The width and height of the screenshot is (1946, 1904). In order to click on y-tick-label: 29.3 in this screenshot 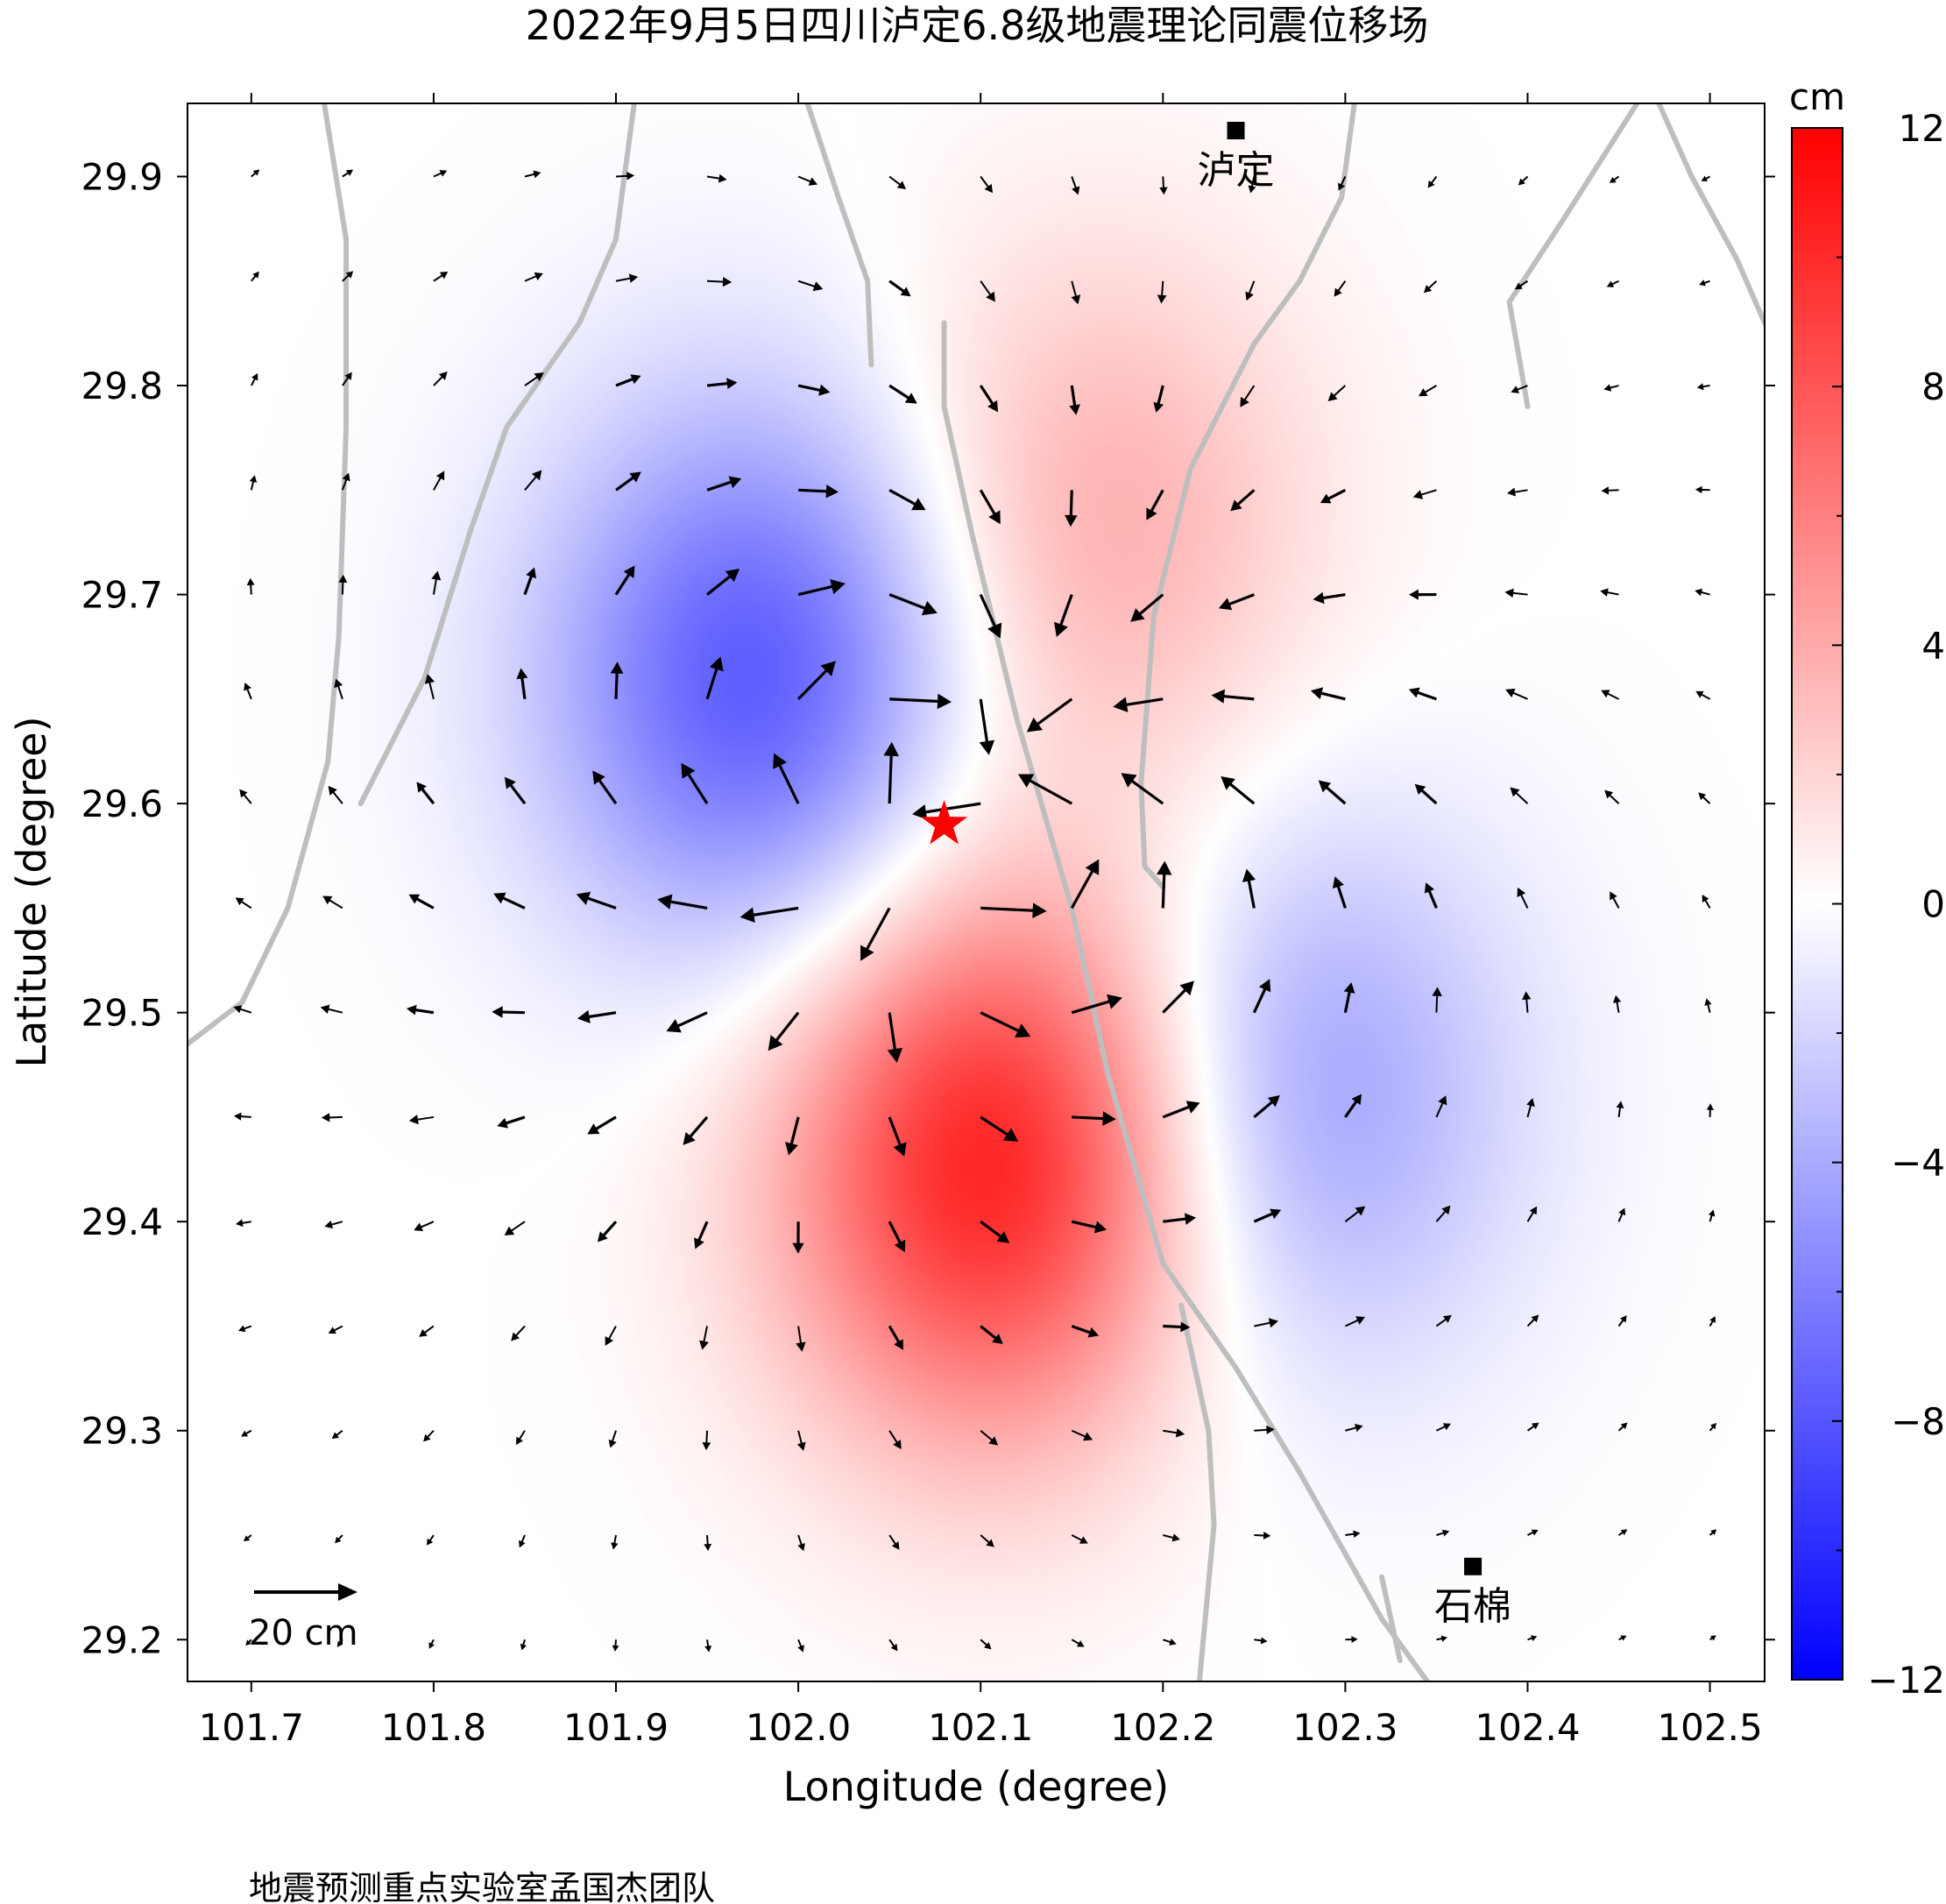, I will do `click(122, 1431)`.